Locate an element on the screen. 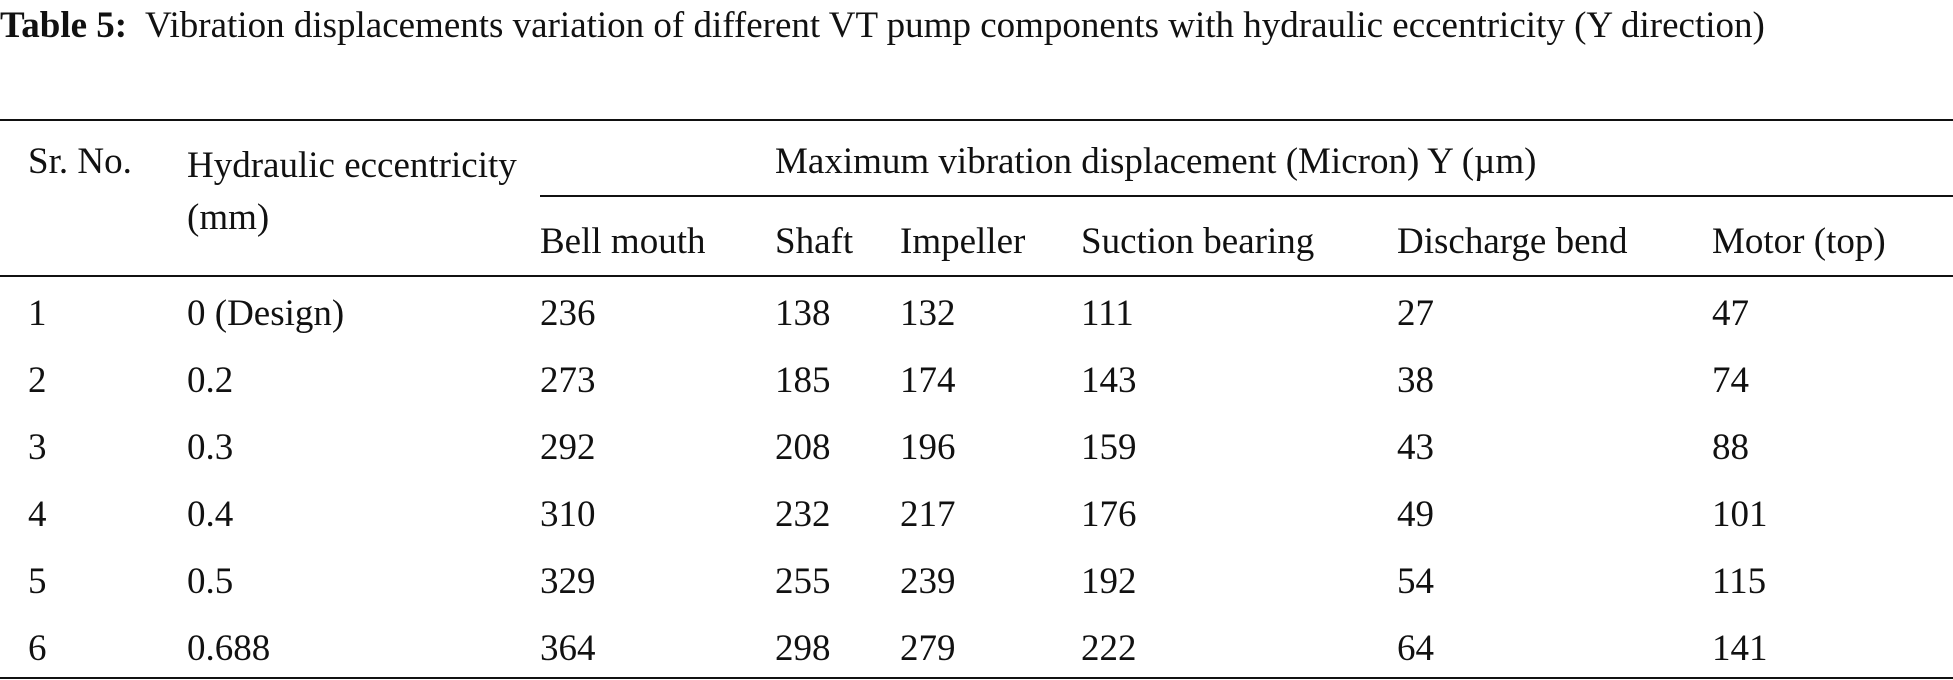 The height and width of the screenshot is (680, 1953). shaft-cell: 138 is located at coordinates (803, 313).